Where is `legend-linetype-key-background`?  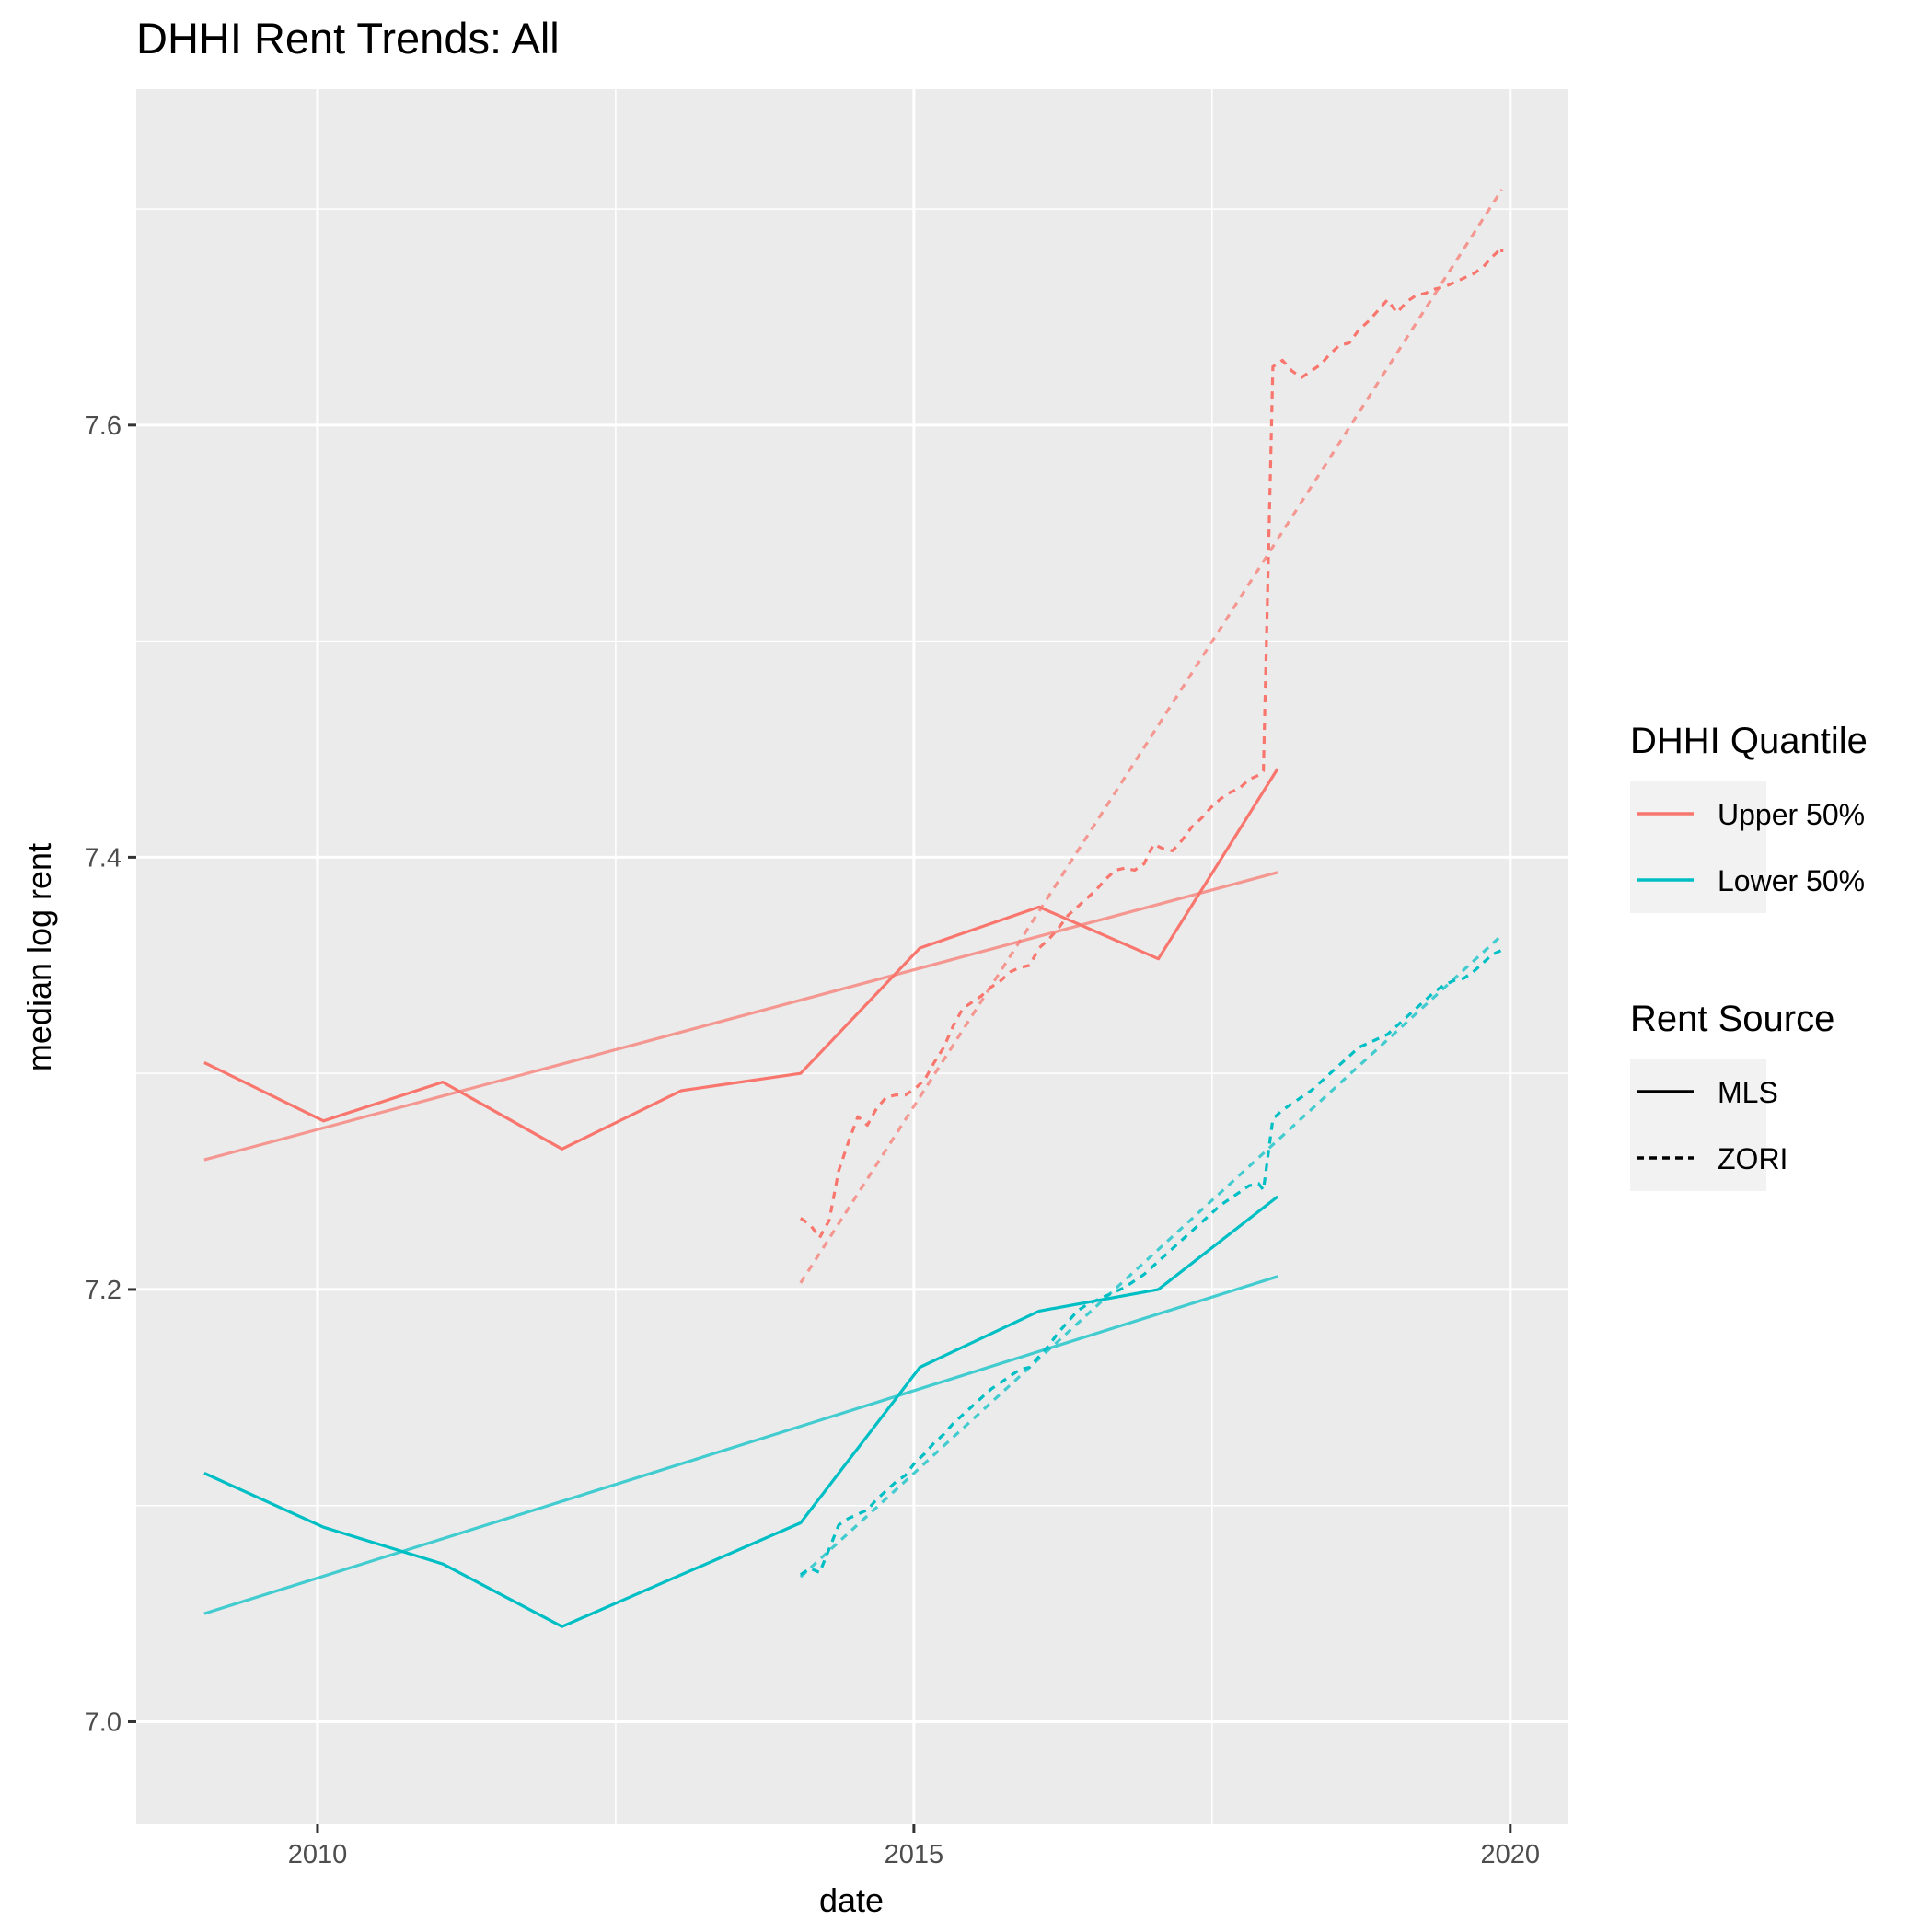
legend-linetype-key-background is located at coordinates (1698, 1125).